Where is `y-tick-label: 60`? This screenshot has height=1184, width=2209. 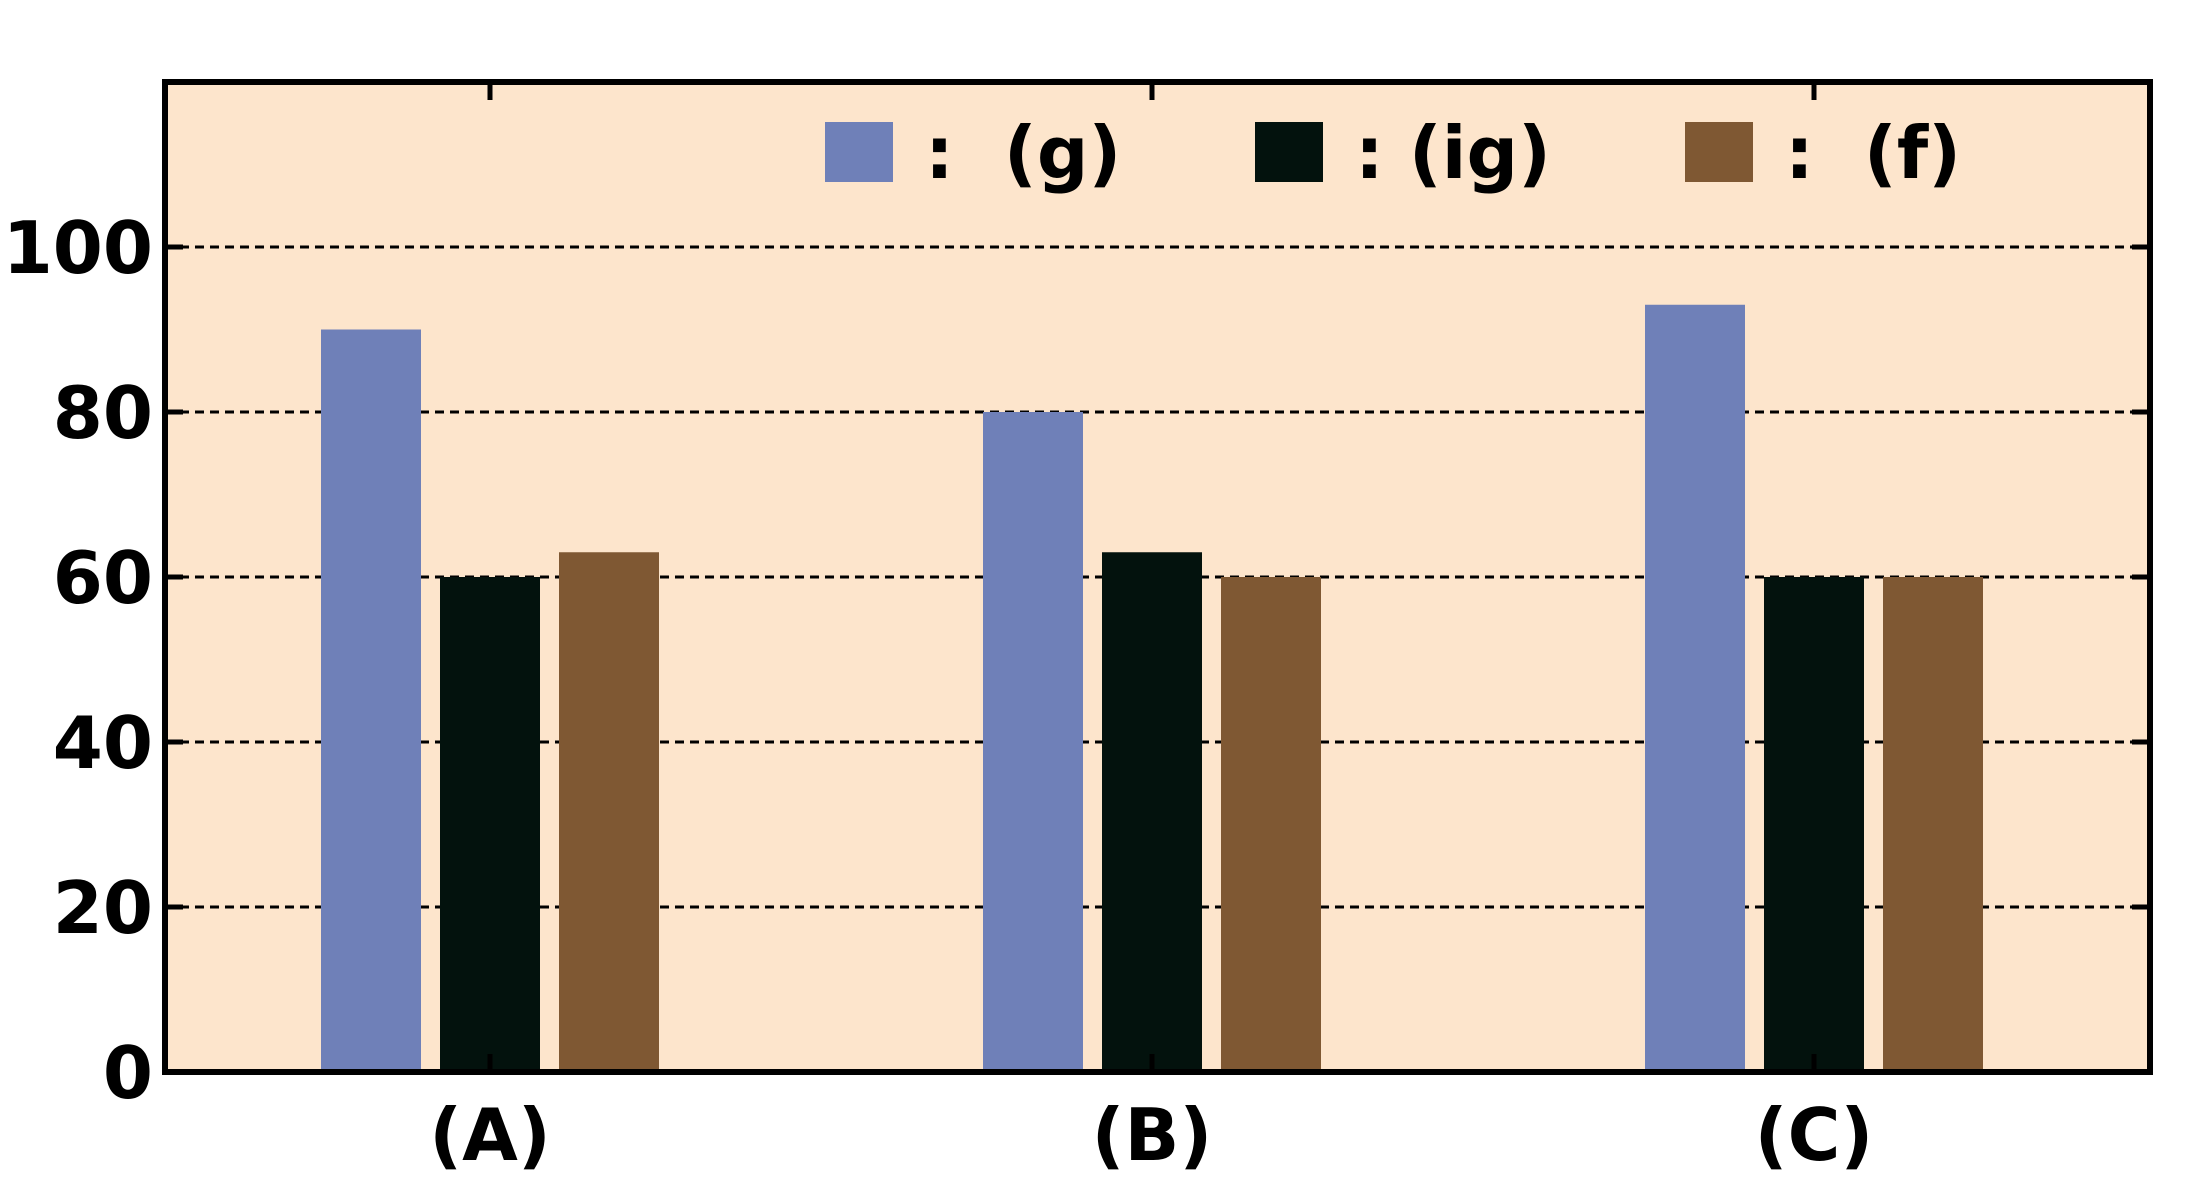 y-tick-label: 60 is located at coordinates (103, 578).